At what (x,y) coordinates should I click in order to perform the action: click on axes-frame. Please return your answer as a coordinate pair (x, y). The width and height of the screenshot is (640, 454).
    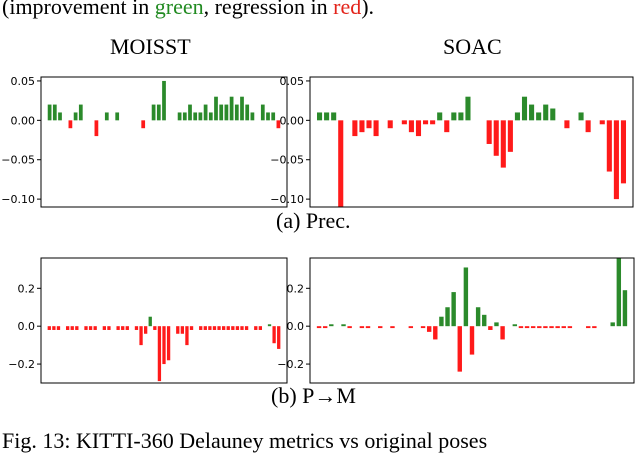
    Looking at the image, I should click on (164, 320).